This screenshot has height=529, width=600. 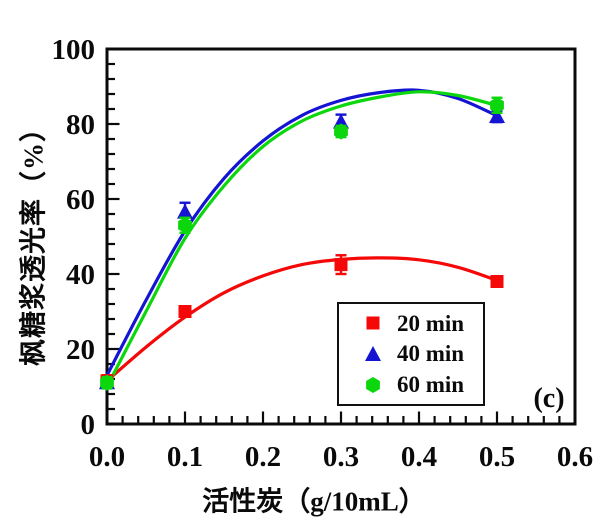 What do you see at coordinates (431, 385) in the screenshot?
I see `legend-label: 60 min` at bounding box center [431, 385].